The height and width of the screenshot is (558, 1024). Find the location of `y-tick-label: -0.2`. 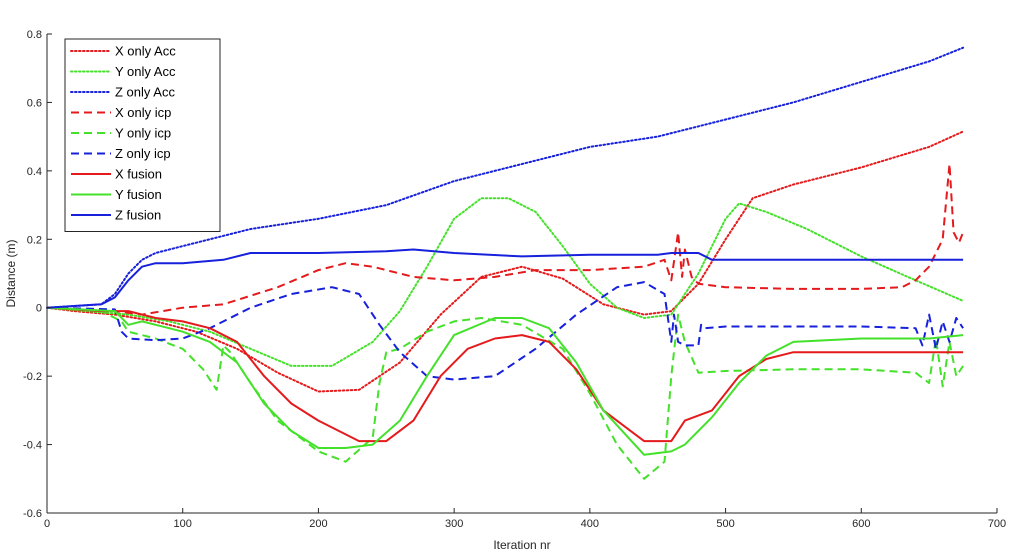

y-tick-label: -0.2 is located at coordinates (32, 377).